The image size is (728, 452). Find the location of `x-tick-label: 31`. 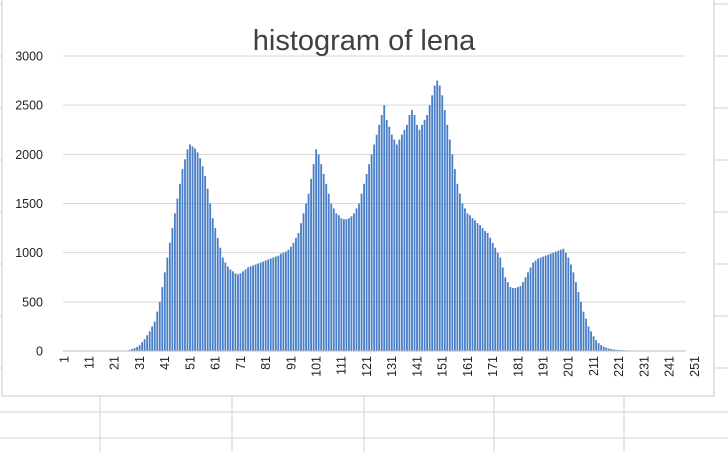

x-tick-label: 31 is located at coordinates (140, 363).